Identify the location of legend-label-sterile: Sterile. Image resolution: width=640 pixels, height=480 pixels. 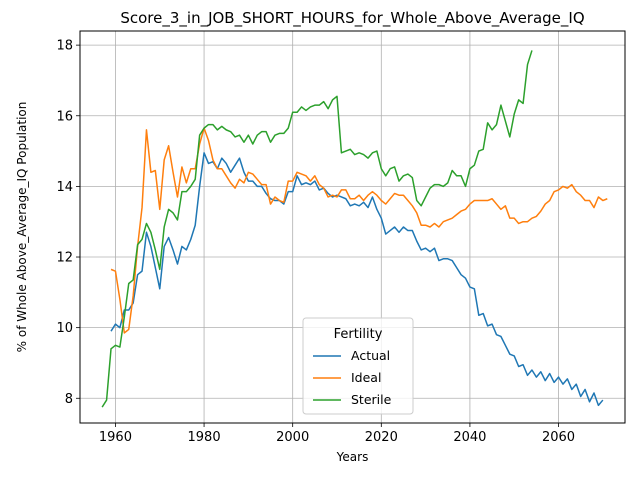
(371, 399).